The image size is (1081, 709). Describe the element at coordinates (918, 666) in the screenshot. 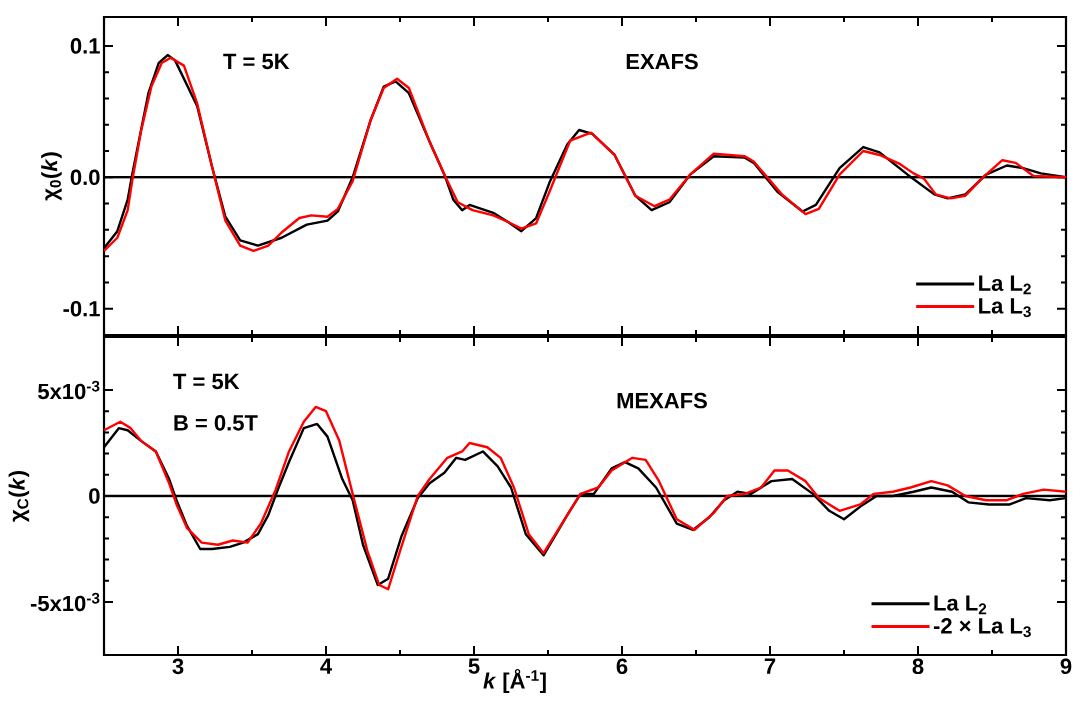

I see `x-tick-label: 8` at that location.